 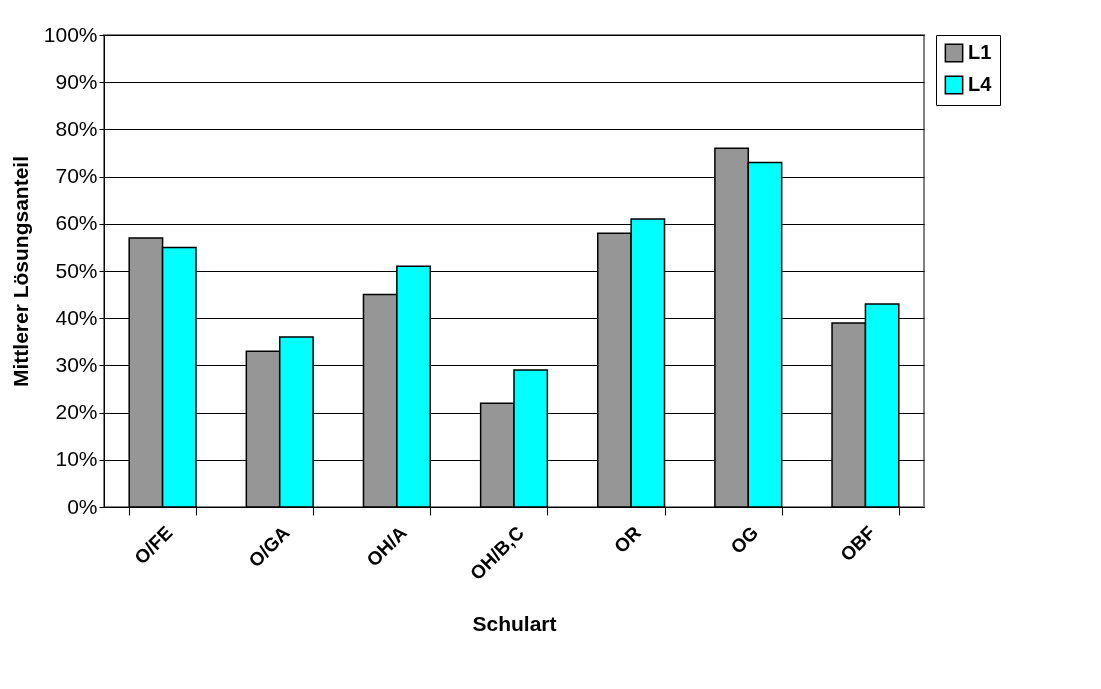 I want to click on y-tick-label: 0%, so click(x=82, y=506).